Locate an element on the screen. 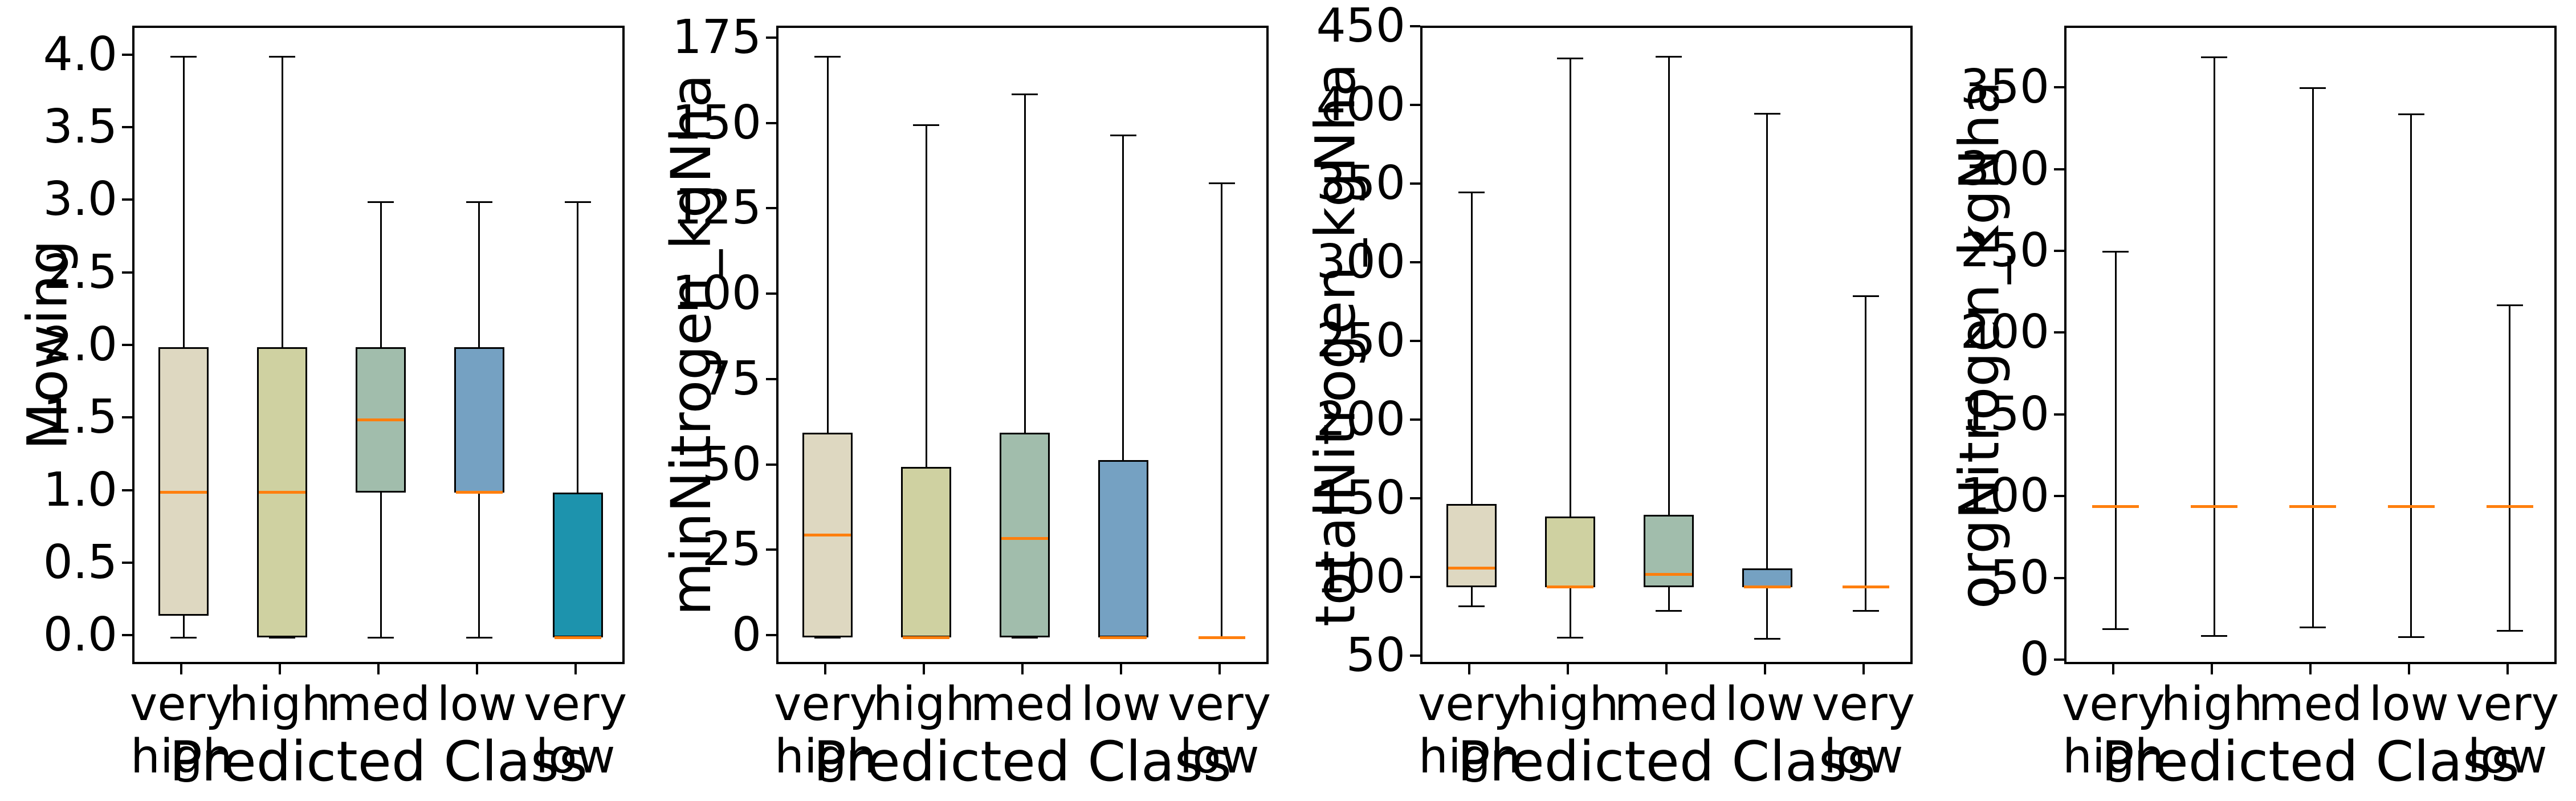  y-tick-label: 1.0 is located at coordinates (80, 490).